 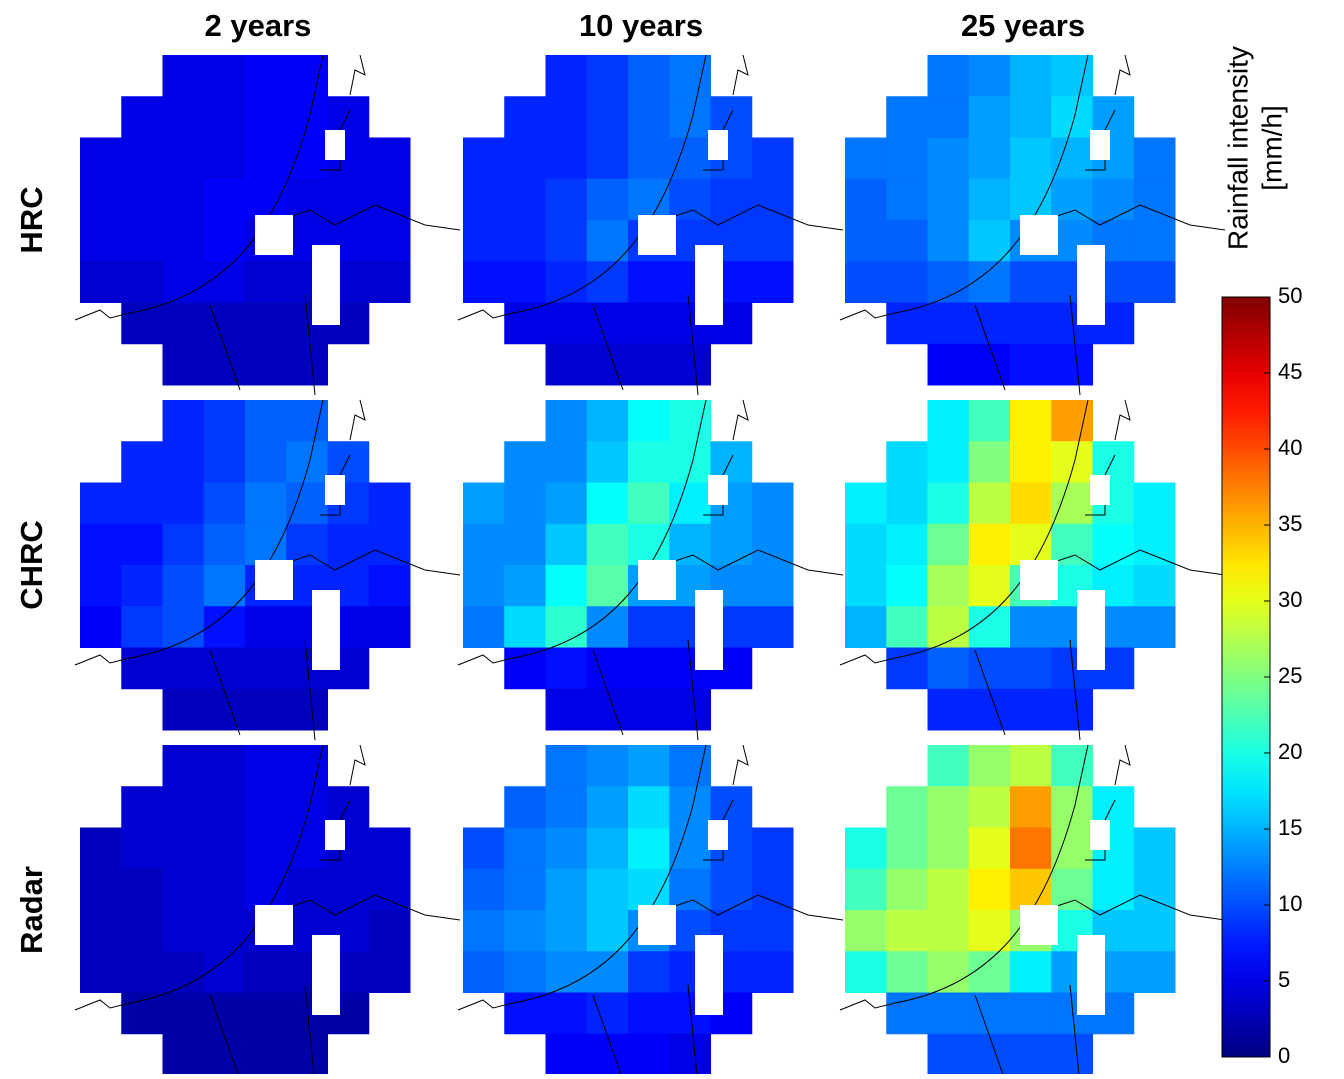 I want to click on colorbar, so click(x=1246, y=677).